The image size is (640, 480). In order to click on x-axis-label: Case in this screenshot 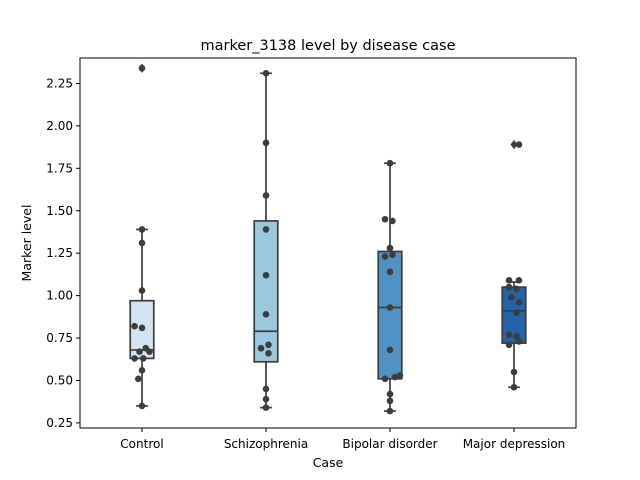, I will do `click(328, 462)`.